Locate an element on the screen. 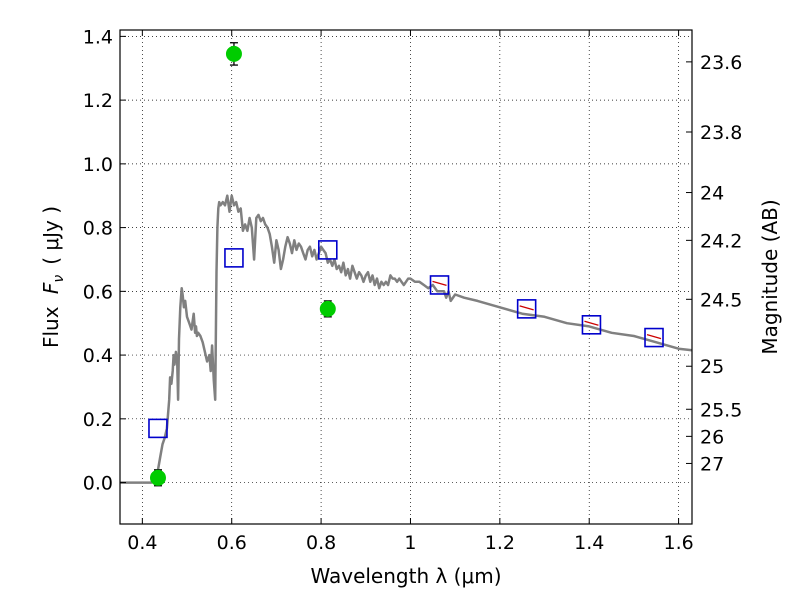 This screenshot has height=600, width=800. x-tick-label: 0.4 is located at coordinates (142, 543).